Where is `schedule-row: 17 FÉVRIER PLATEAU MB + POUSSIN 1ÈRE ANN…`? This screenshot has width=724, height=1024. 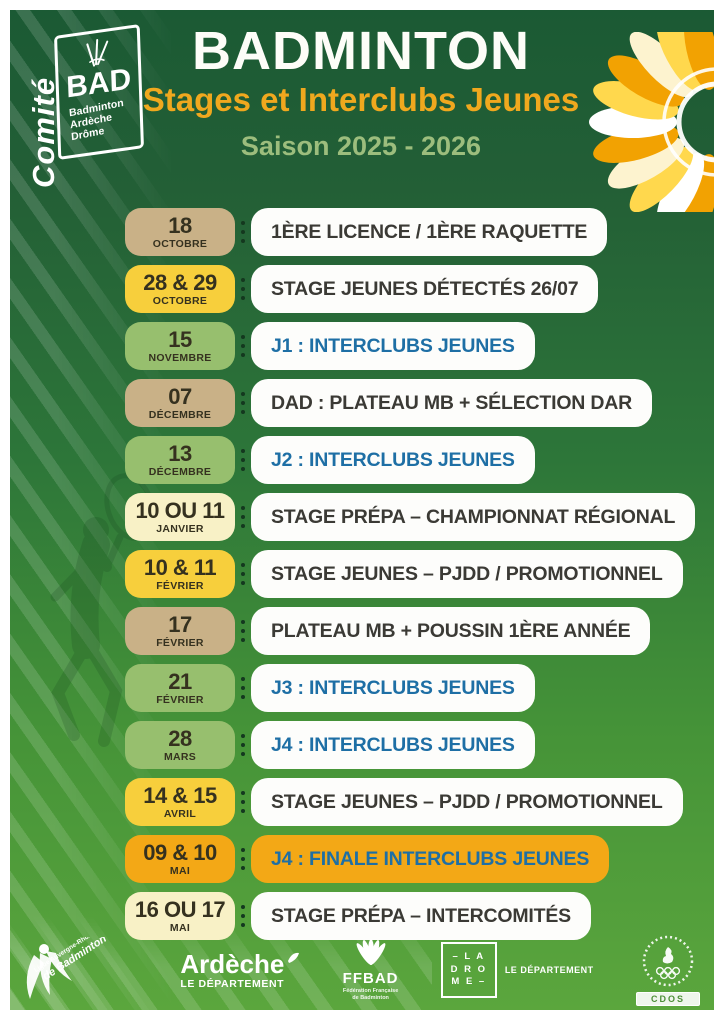 schedule-row: 17 FÉVRIER PLATEAU MB + POUSSIN 1ÈRE ANN… is located at coordinates (416, 631).